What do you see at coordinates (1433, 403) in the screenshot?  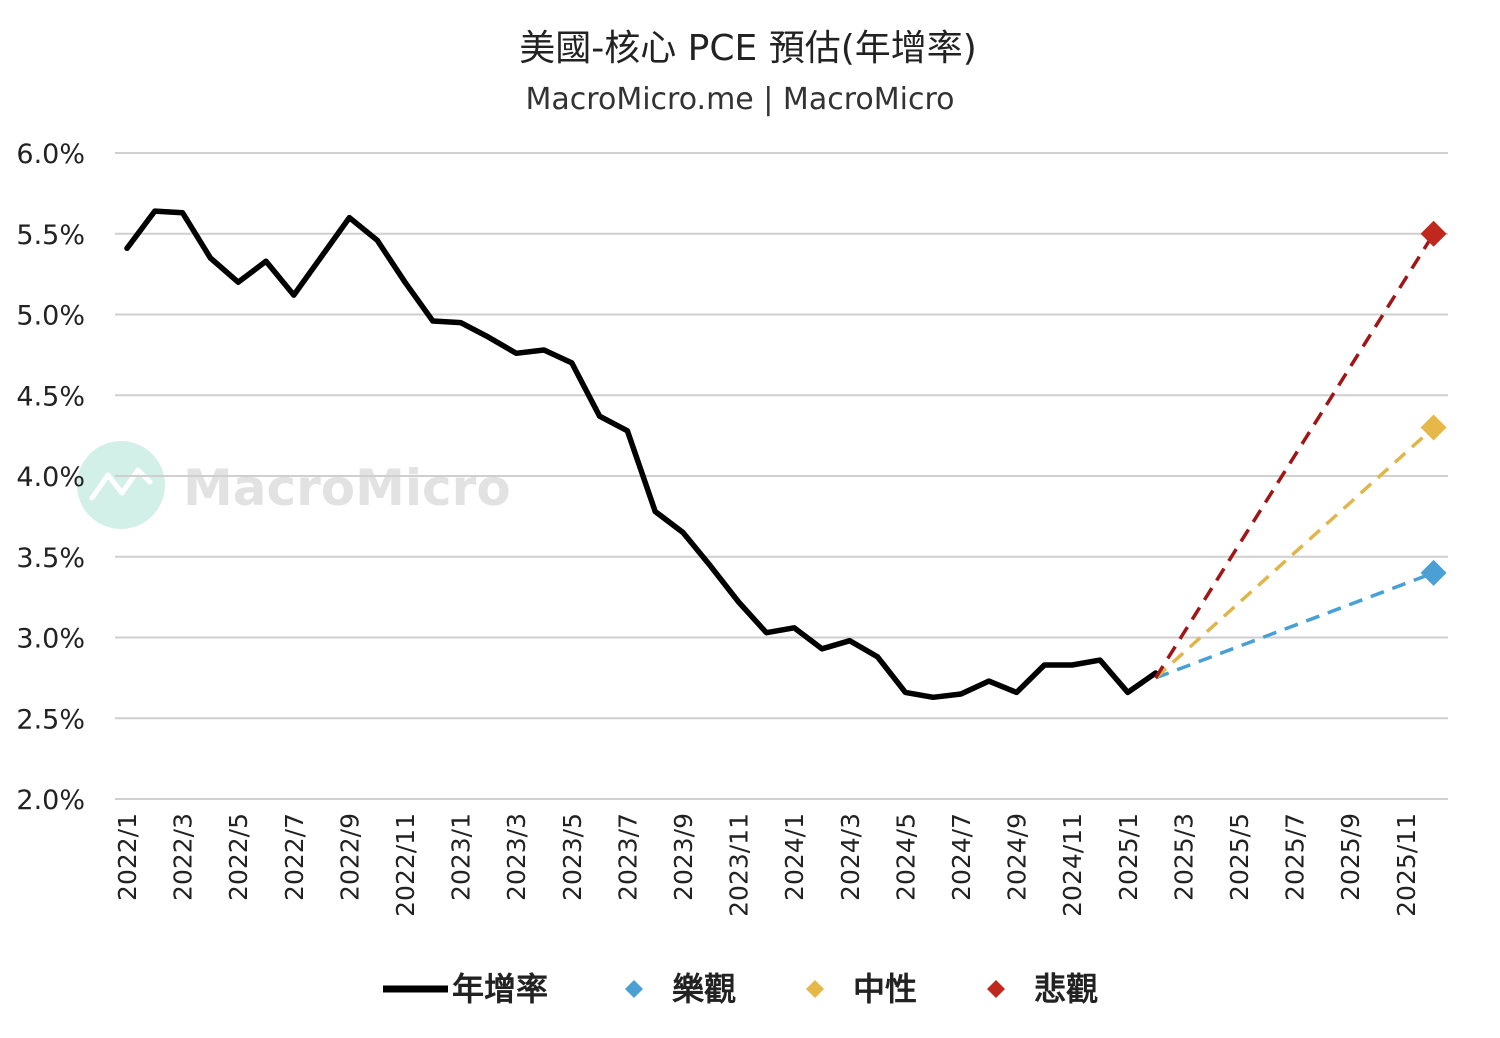 I see `series-markers` at bounding box center [1433, 403].